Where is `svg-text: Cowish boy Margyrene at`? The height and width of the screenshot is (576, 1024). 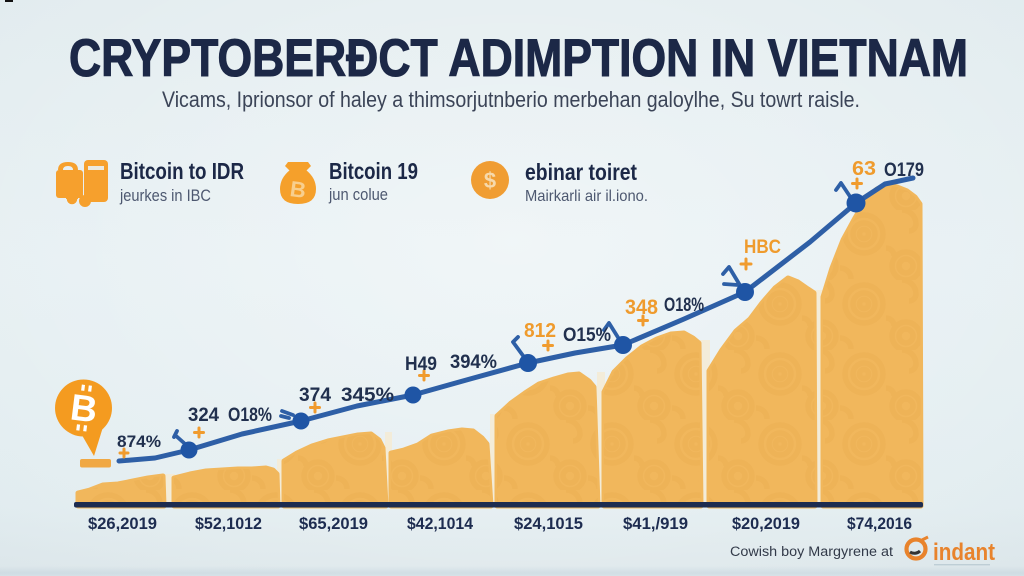 svg-text: Cowish boy Margyrene at is located at coordinates (811, 551).